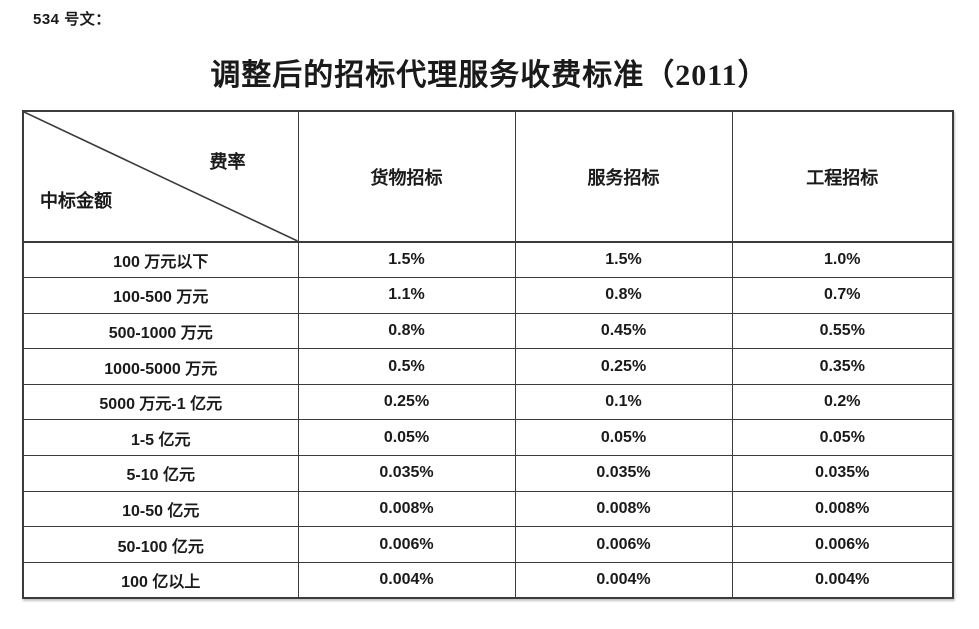  What do you see at coordinates (227, 162) in the screenshot?
I see `corner-label-rate: 费率` at bounding box center [227, 162].